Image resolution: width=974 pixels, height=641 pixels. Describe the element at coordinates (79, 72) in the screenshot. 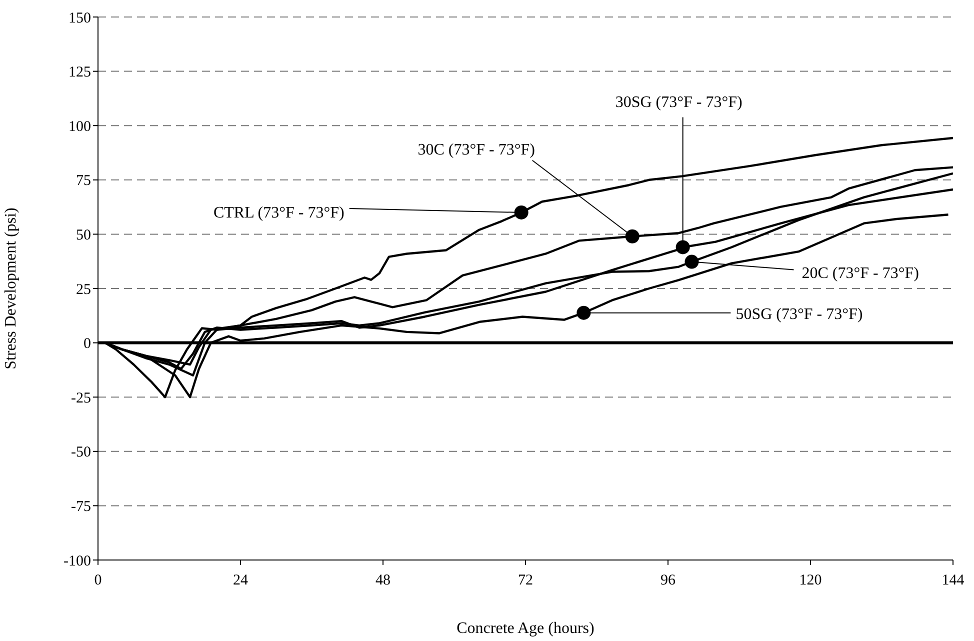

I see `y-tick-label: 125` at that location.